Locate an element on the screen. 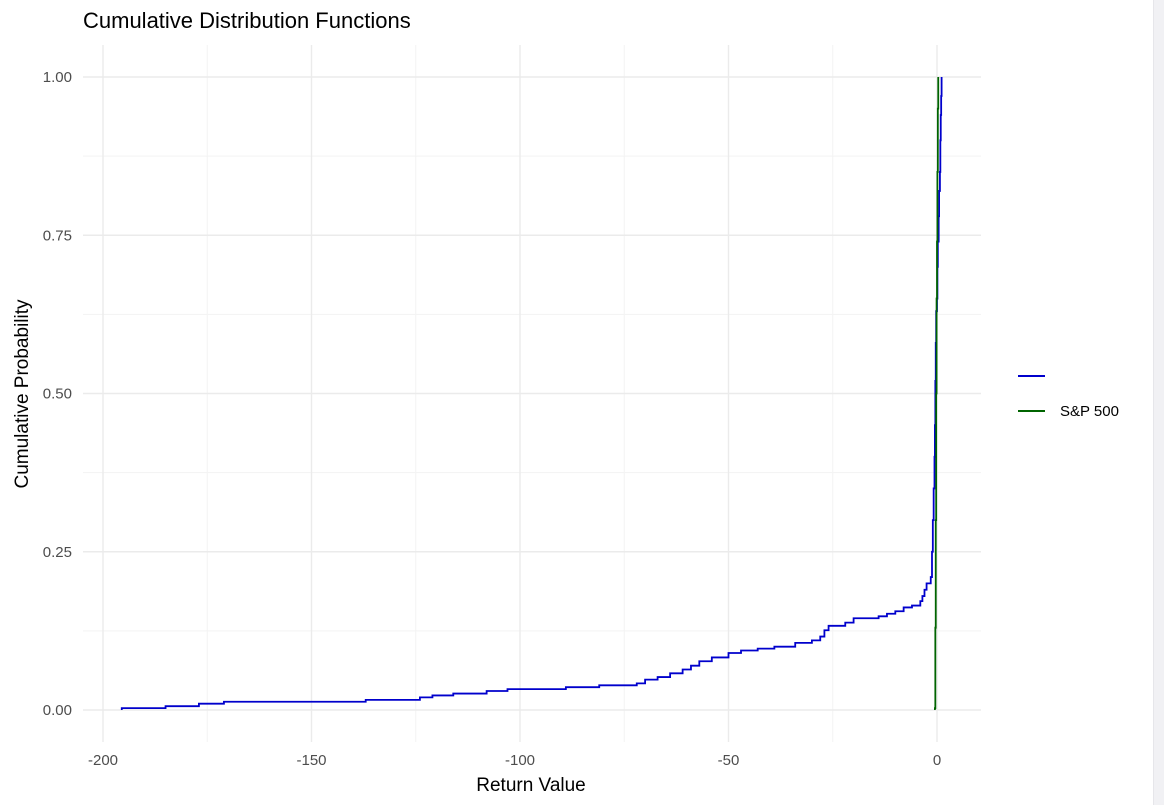 Image resolution: width=1164 pixels, height=810 pixels. x-axis-title: Return Value is located at coordinates (531, 785).